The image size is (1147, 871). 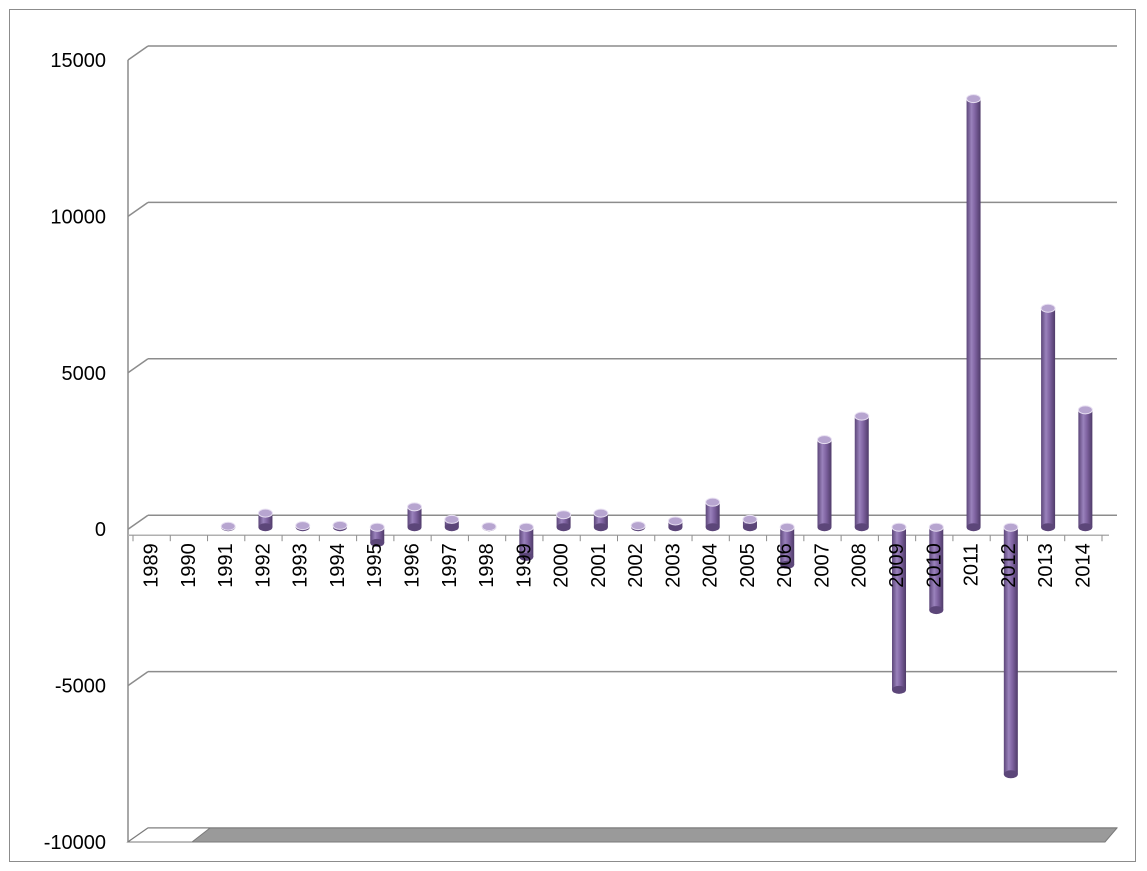 What do you see at coordinates (263, 565) in the screenshot?
I see `x-tick-label: 1992` at bounding box center [263, 565].